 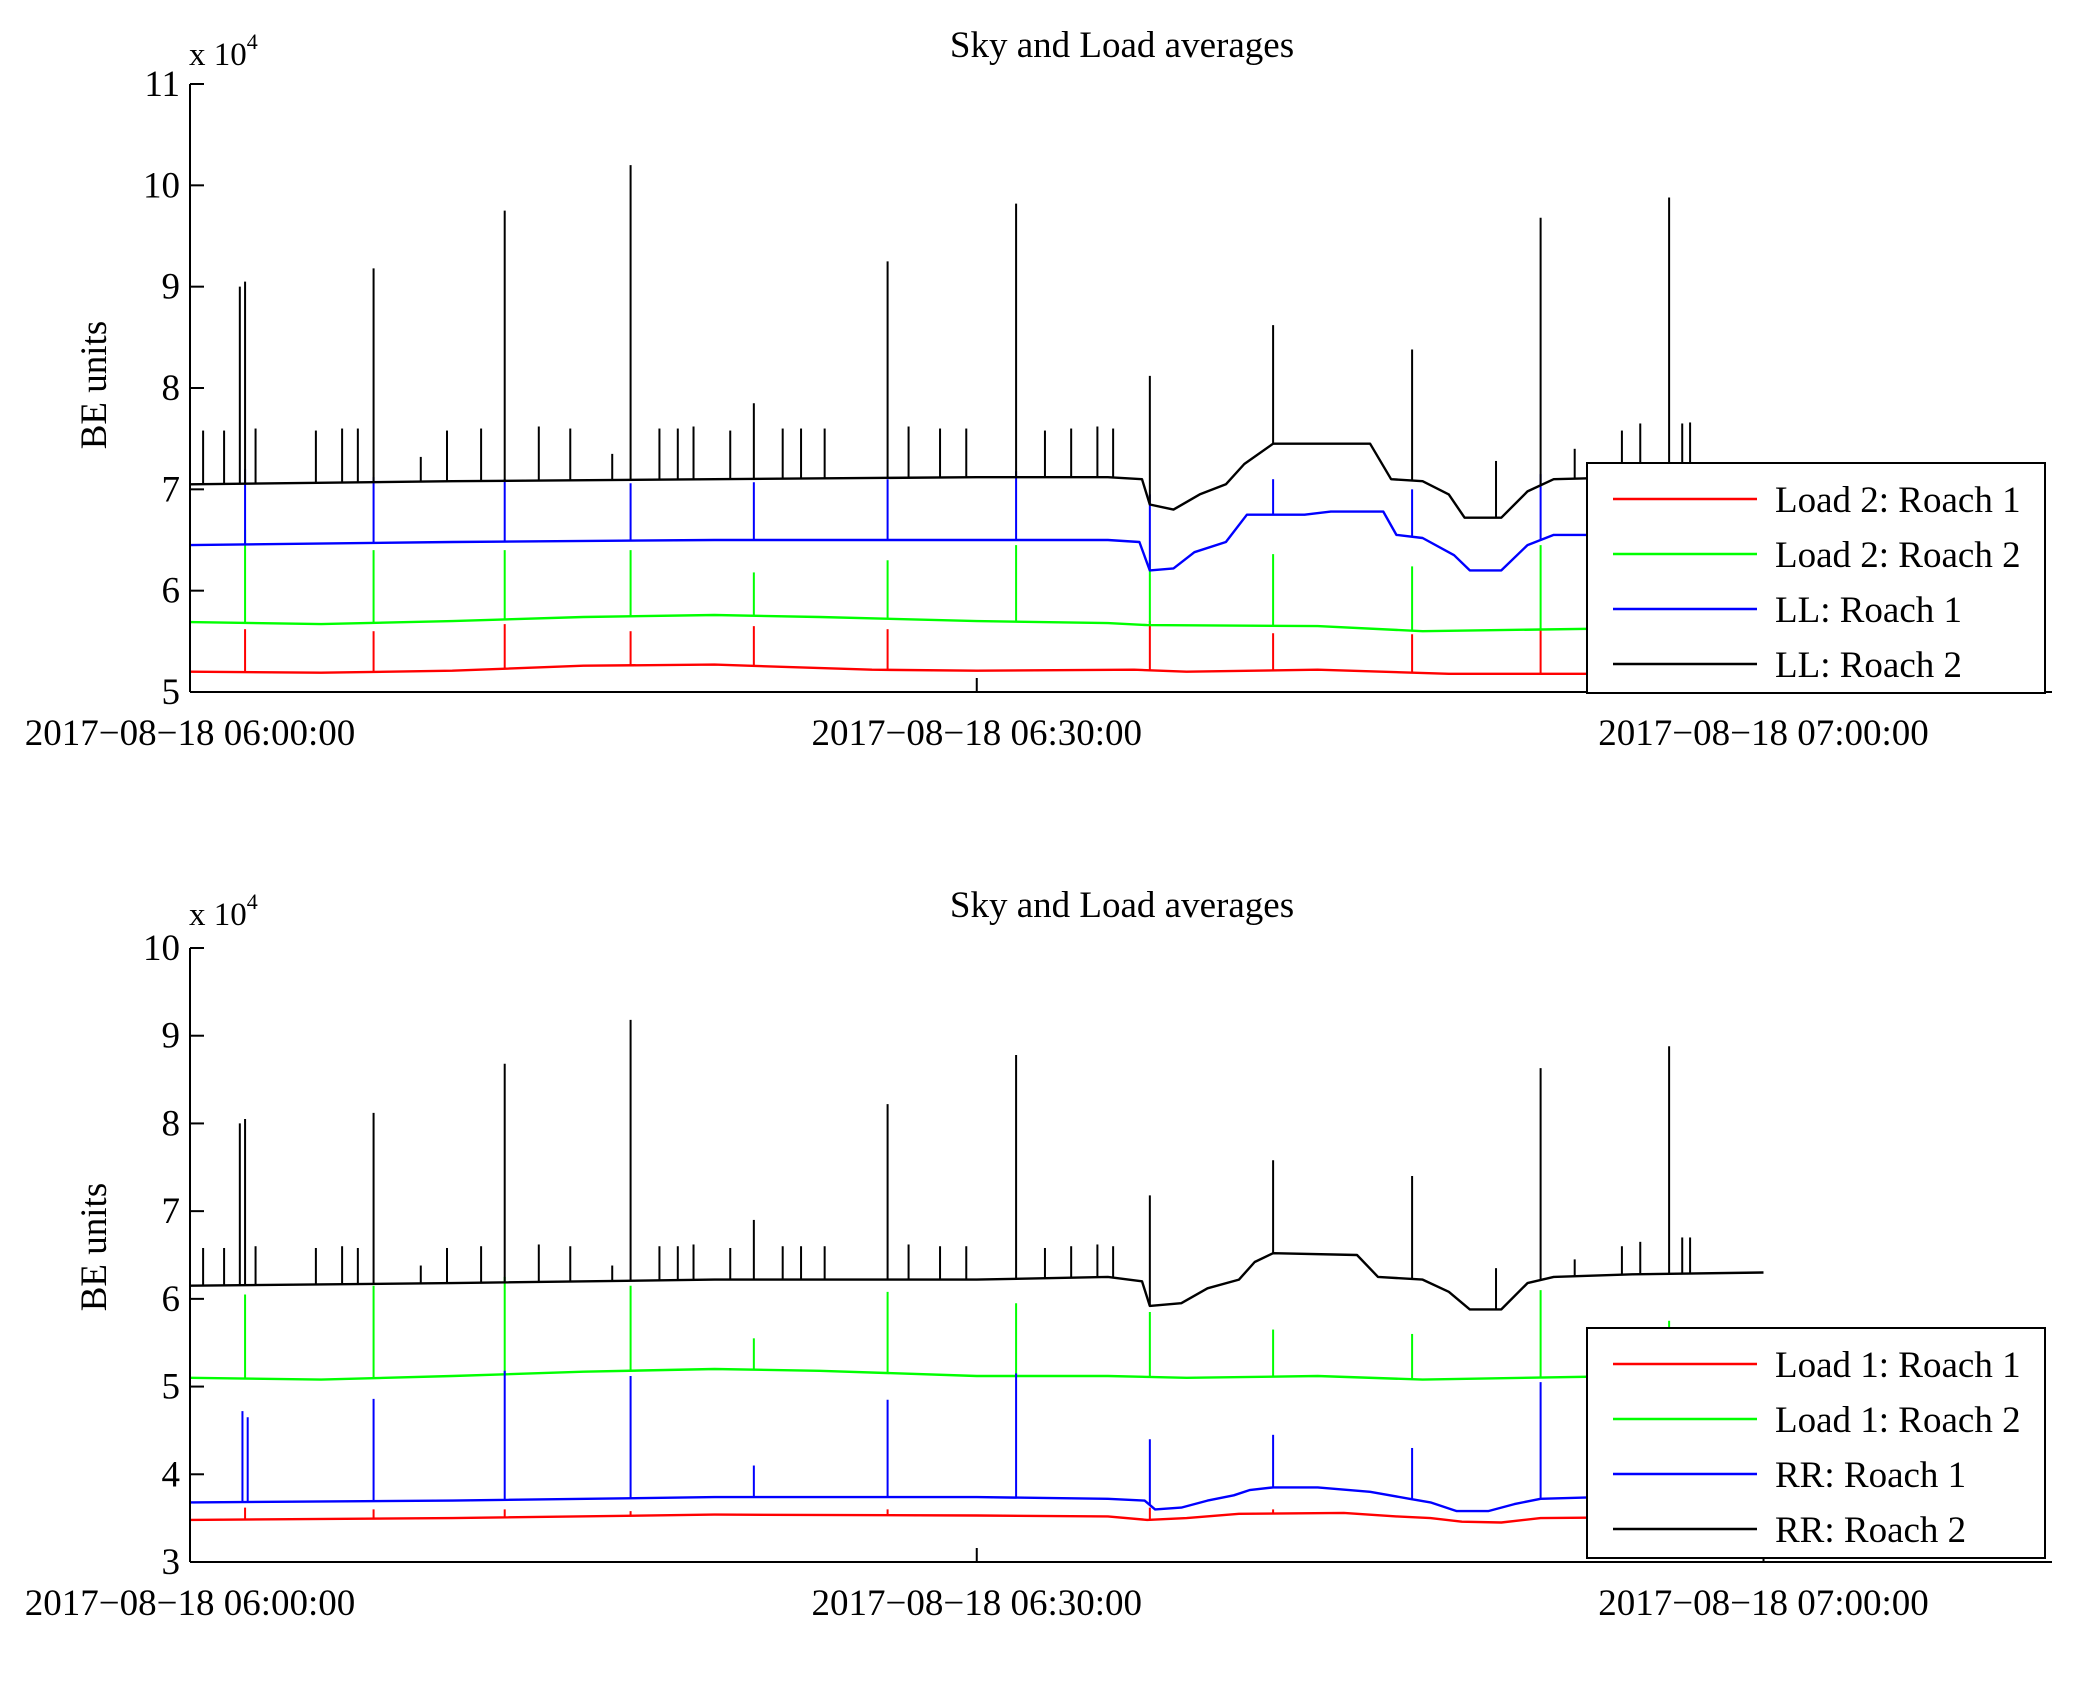 I want to click on legend-label: RR: Roach 1, so click(x=1870, y=1475).